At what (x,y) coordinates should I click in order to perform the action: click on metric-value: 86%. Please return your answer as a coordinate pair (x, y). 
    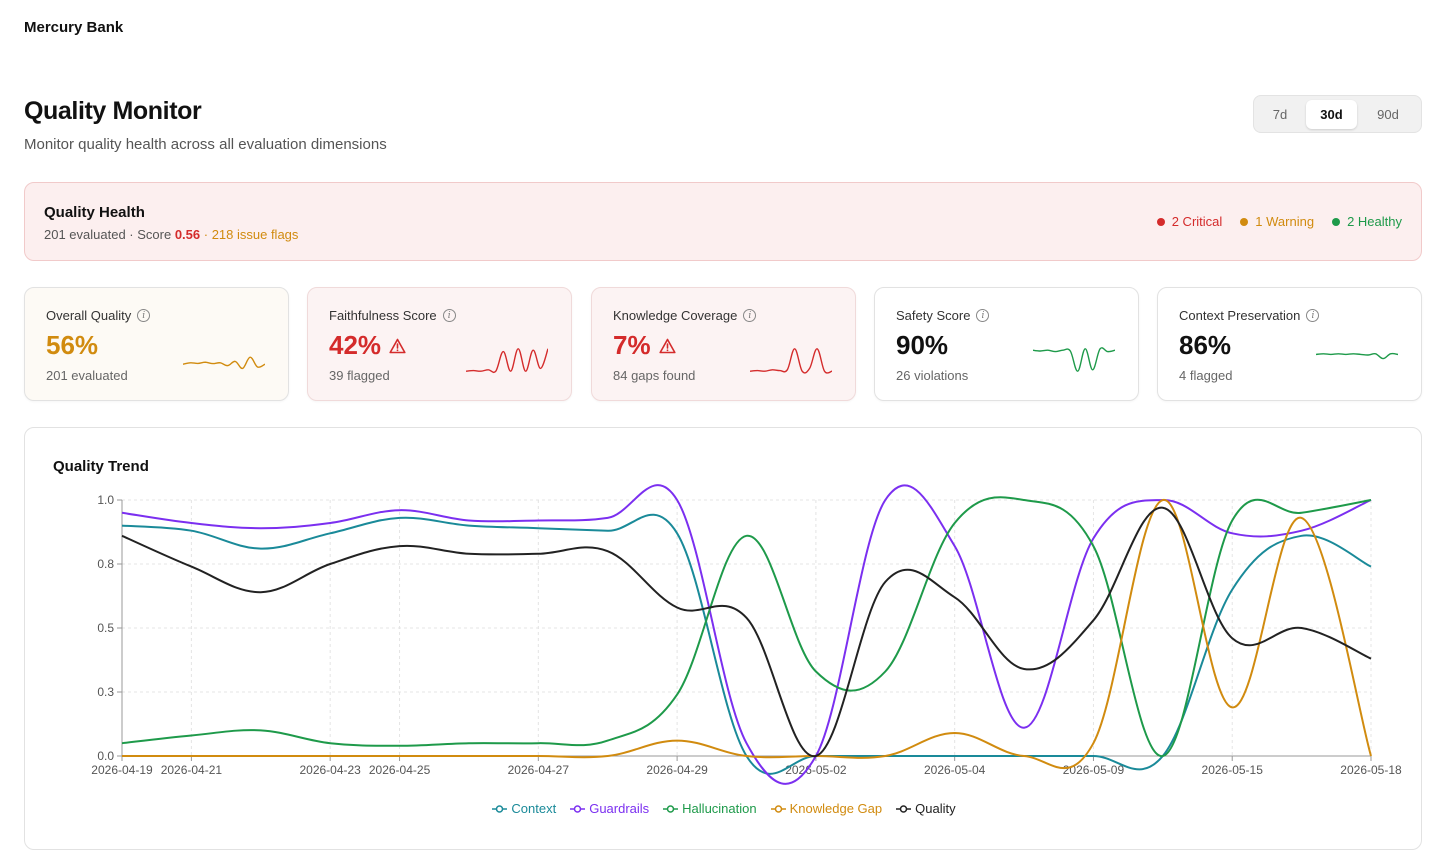
    Looking at the image, I should click on (1205, 345).